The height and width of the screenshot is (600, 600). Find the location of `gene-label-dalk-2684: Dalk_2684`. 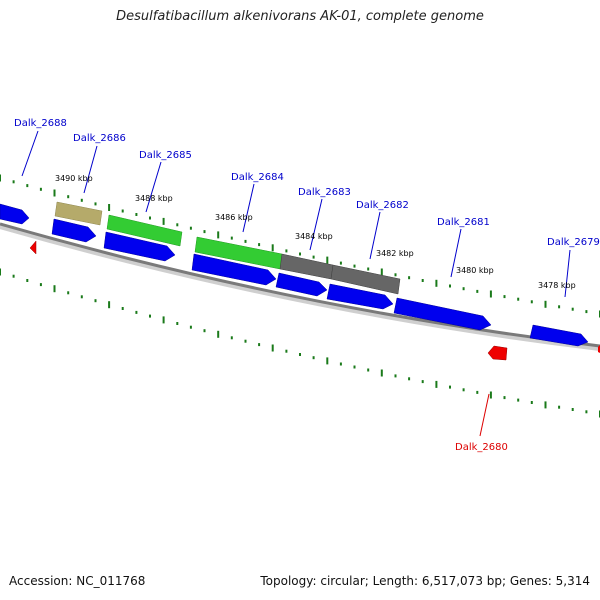

gene-label-dalk-2684: Dalk_2684 is located at coordinates (257, 177).